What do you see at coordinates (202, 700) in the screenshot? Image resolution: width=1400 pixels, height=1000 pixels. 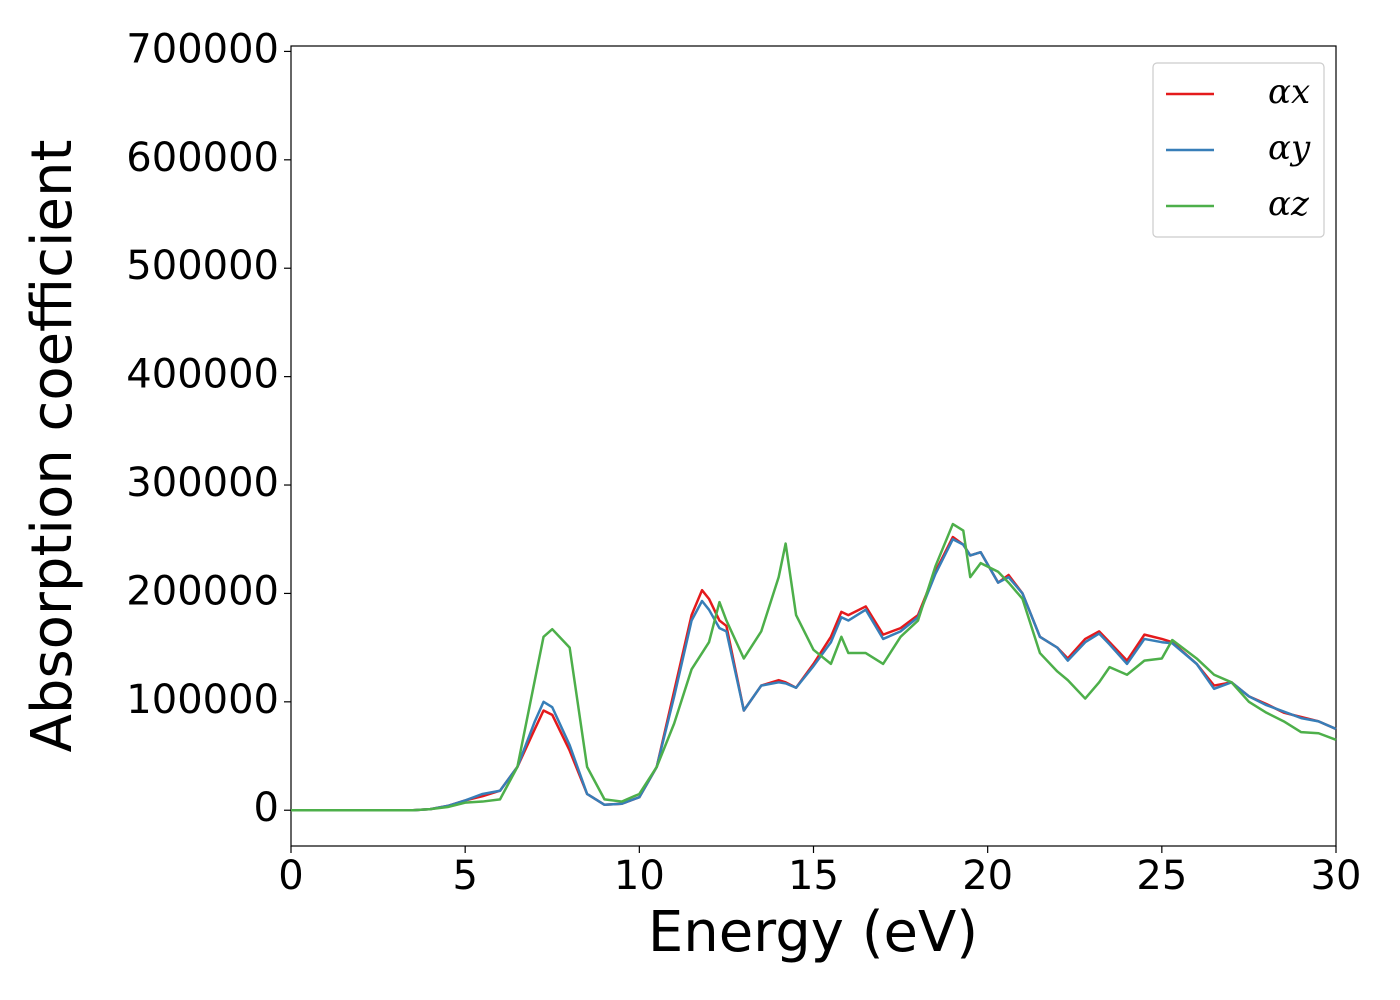 I see `y-tick-label: 100000` at bounding box center [202, 700].